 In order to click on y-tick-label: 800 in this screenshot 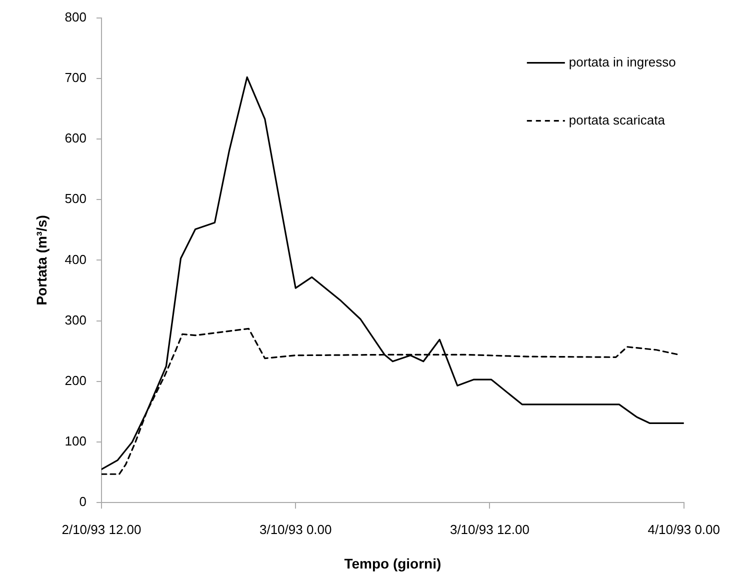, I will do `click(75, 16)`.